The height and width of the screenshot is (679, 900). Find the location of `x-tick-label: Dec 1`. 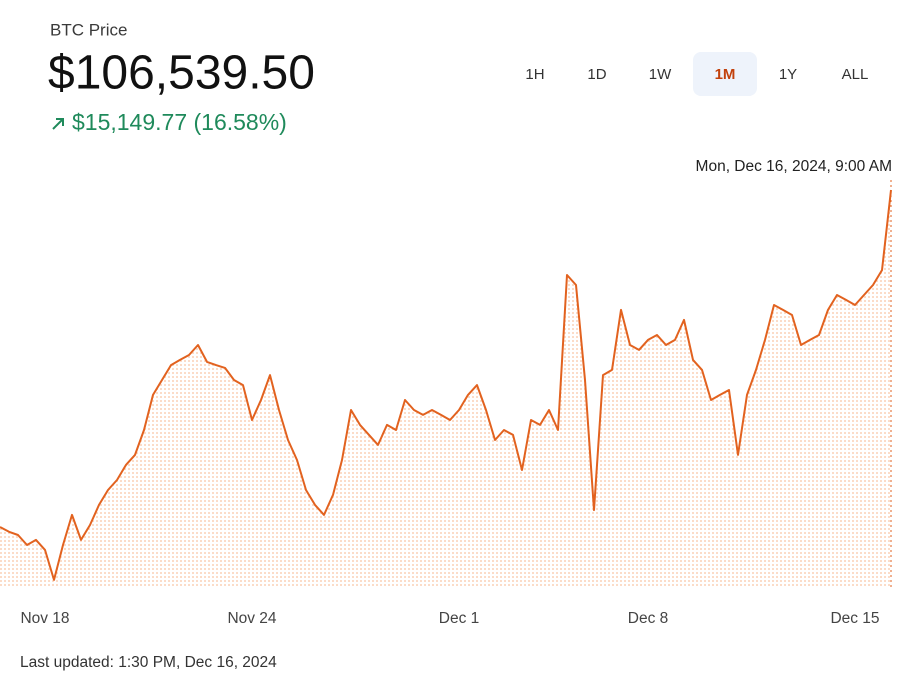

x-tick-label: Dec 1 is located at coordinates (459, 618).